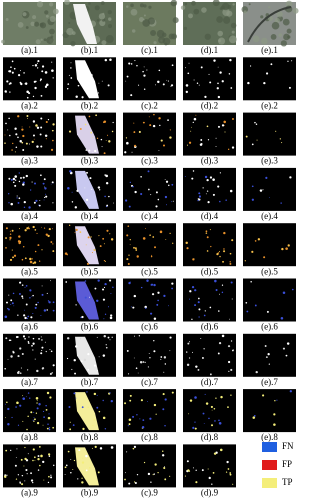 The height and width of the screenshot is (500, 320). Describe the element at coordinates (269, 105) in the screenshot. I see `panel-label: (e).2` at that location.